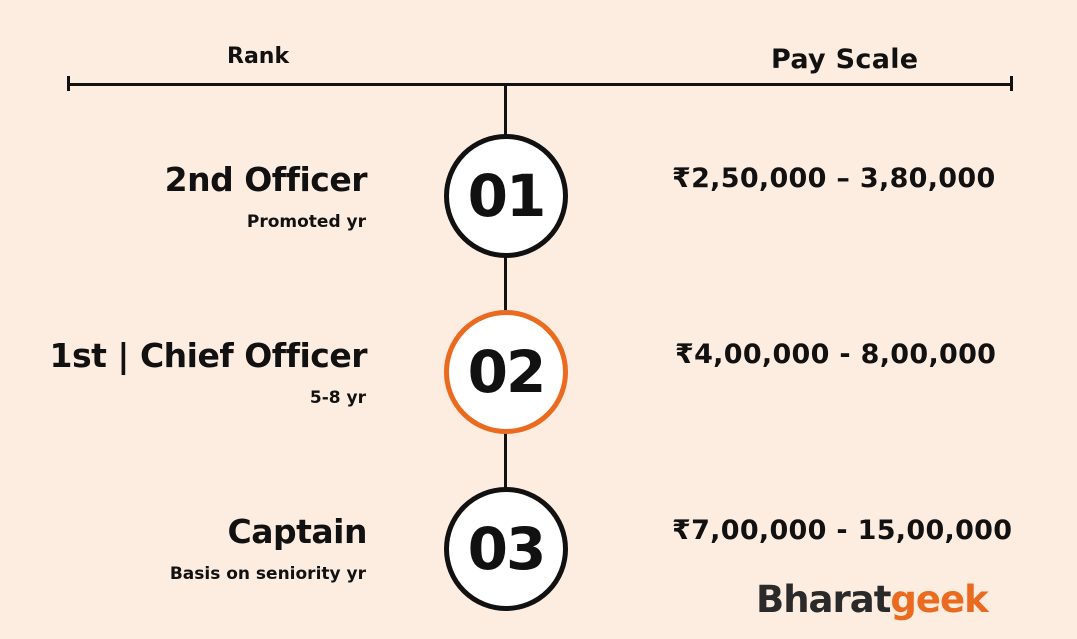  What do you see at coordinates (506, 196) in the screenshot?
I see `rank-number-circle-1: 01` at bounding box center [506, 196].